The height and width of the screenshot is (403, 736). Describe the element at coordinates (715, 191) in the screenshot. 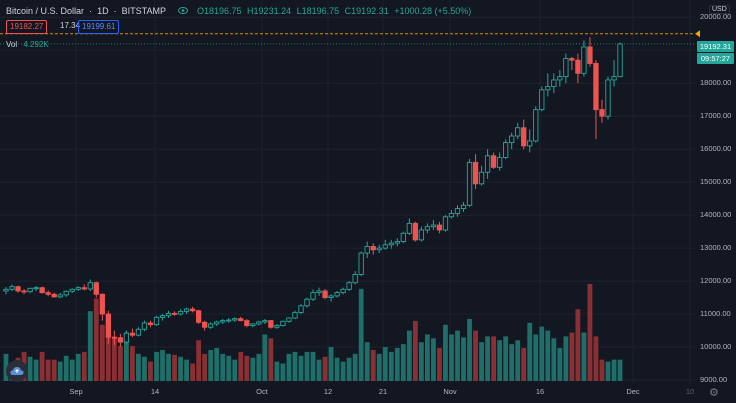

I see `price-axis` at that location.